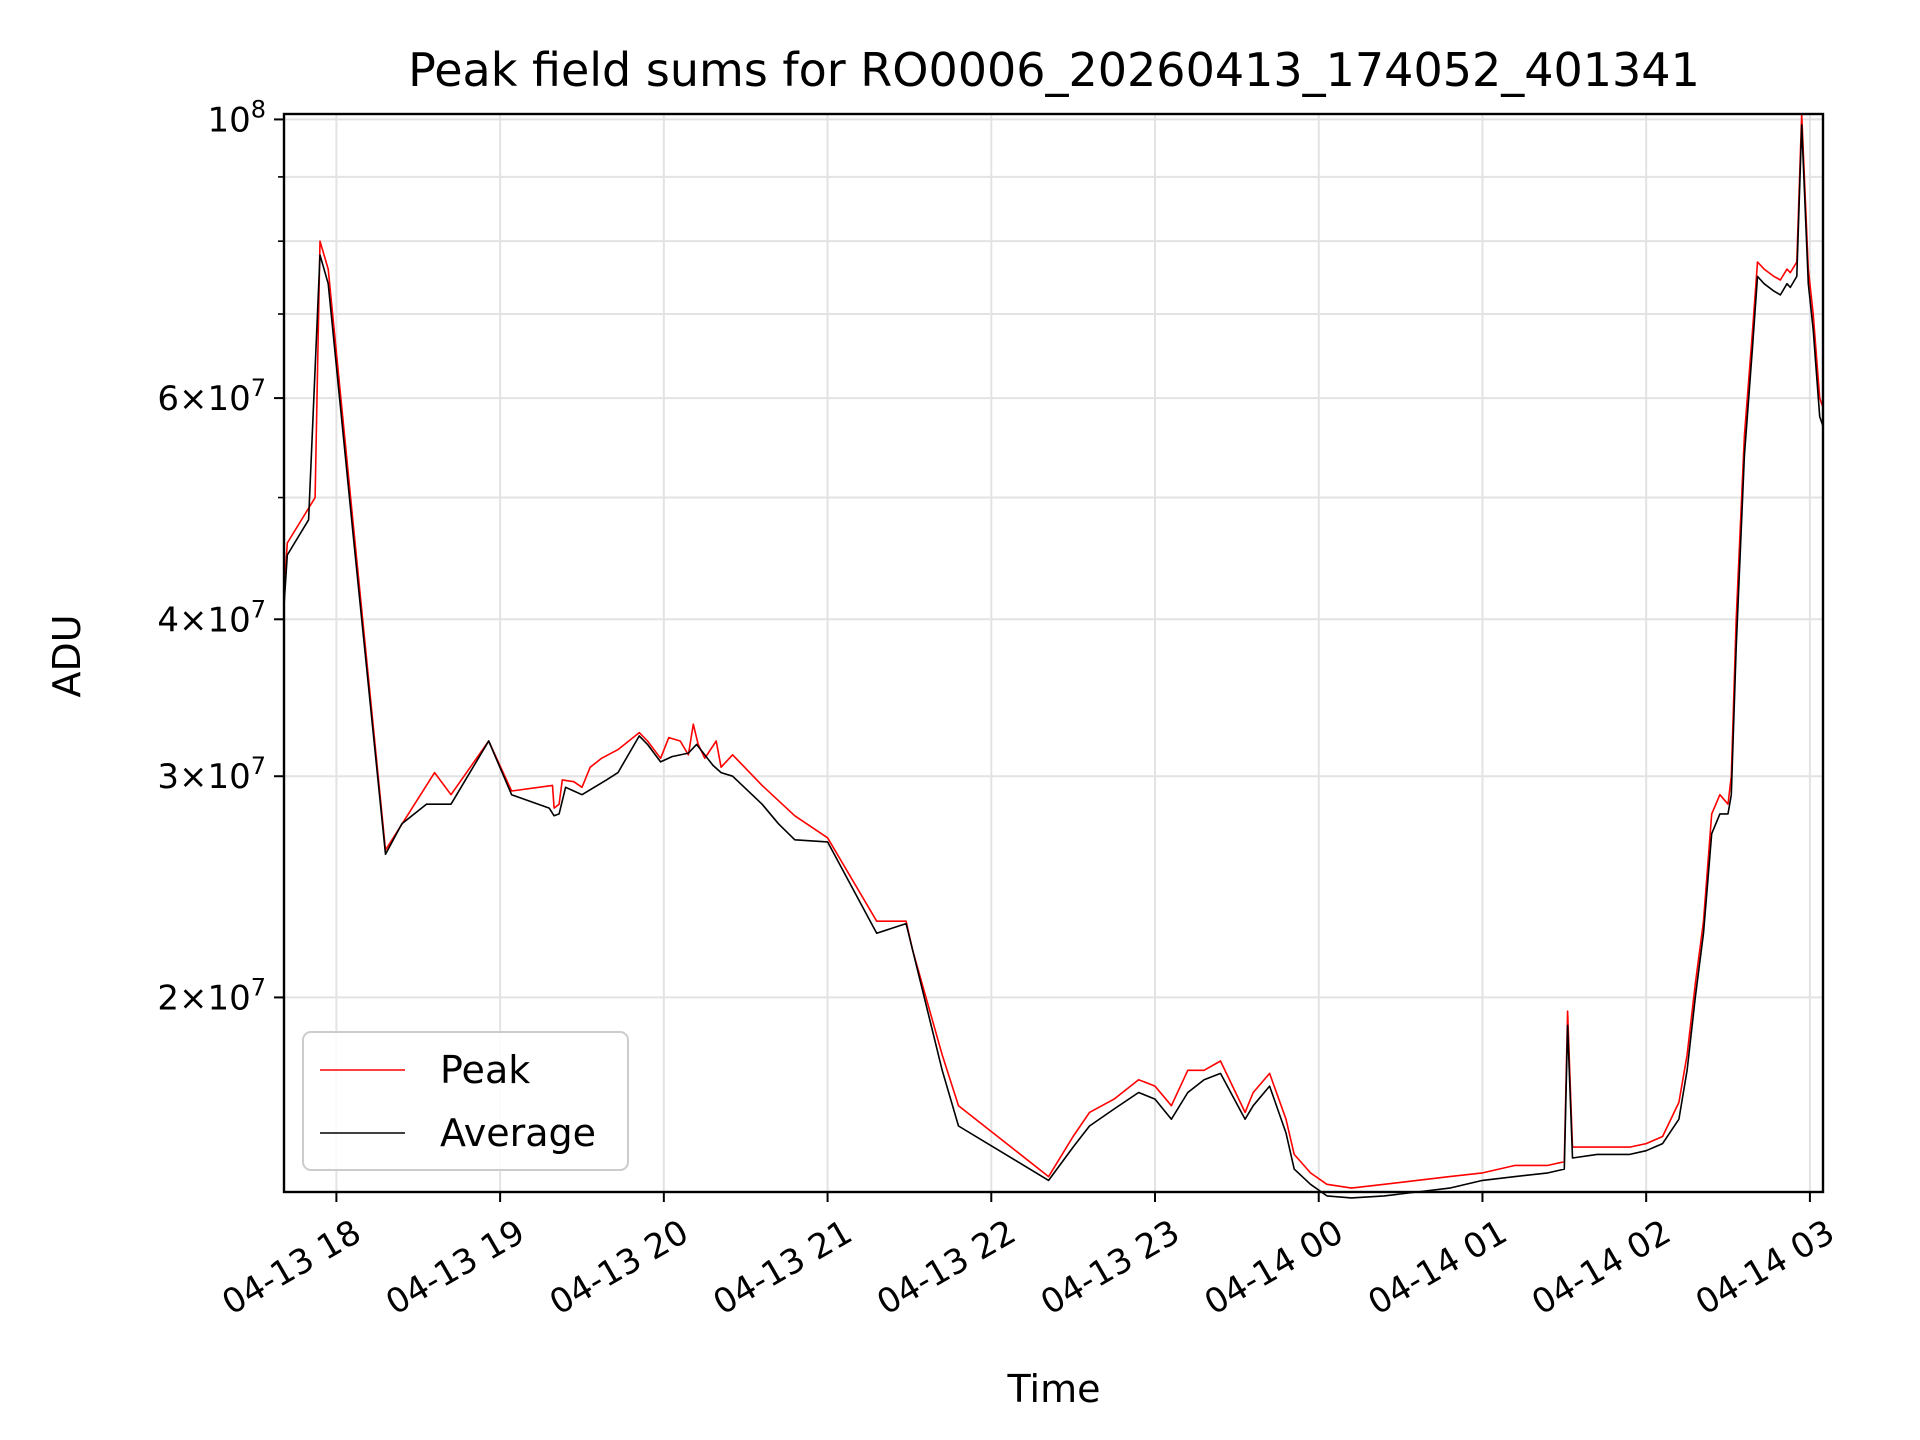  Describe the element at coordinates (220, 556) in the screenshot. I see `y-axis-ticks: 2×107 3×107 4×107 6×107 108` at that location.